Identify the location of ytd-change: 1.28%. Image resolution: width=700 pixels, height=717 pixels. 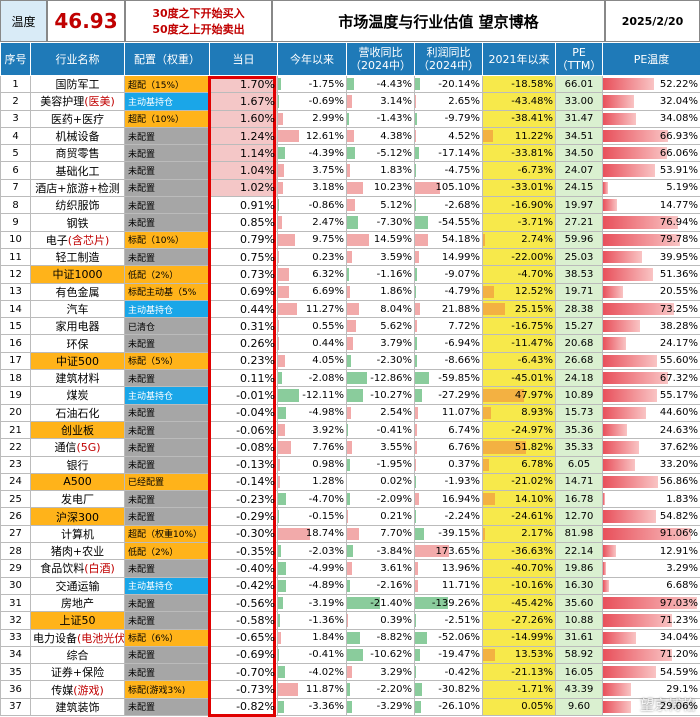
(312, 482).